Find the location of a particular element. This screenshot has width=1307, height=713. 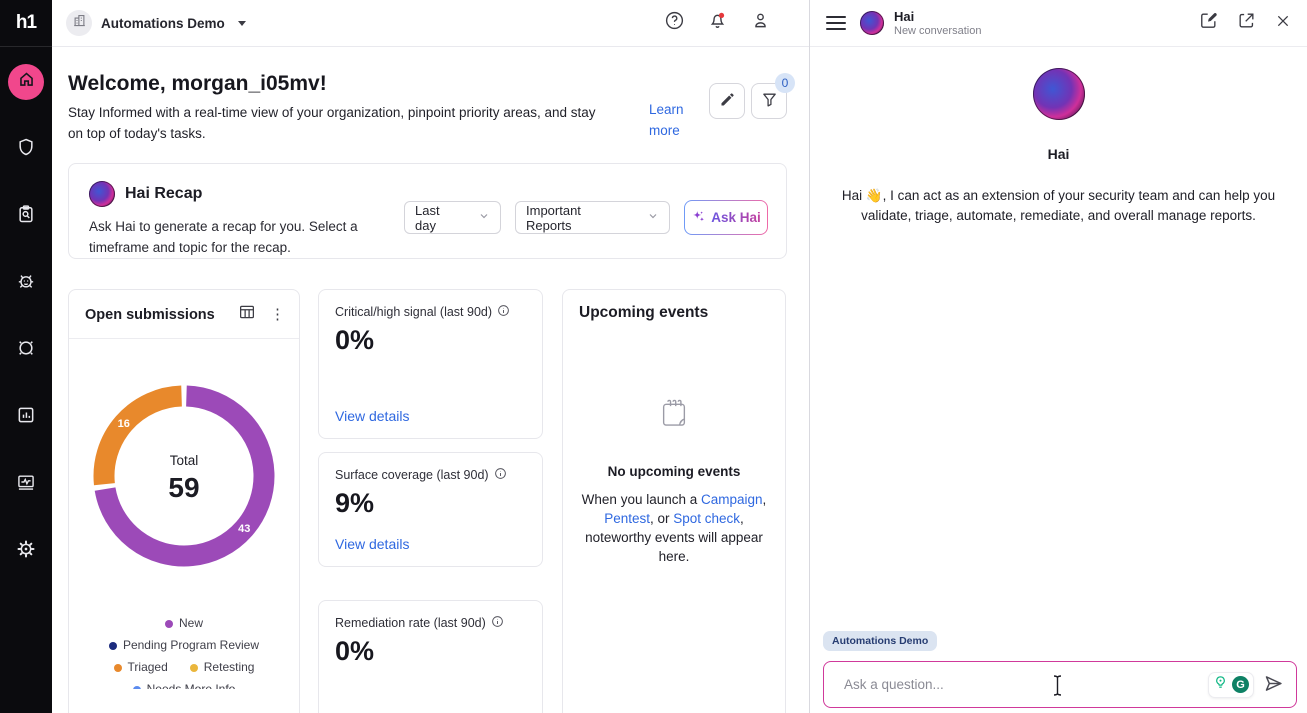

shield-icon is located at coordinates (26, 149).